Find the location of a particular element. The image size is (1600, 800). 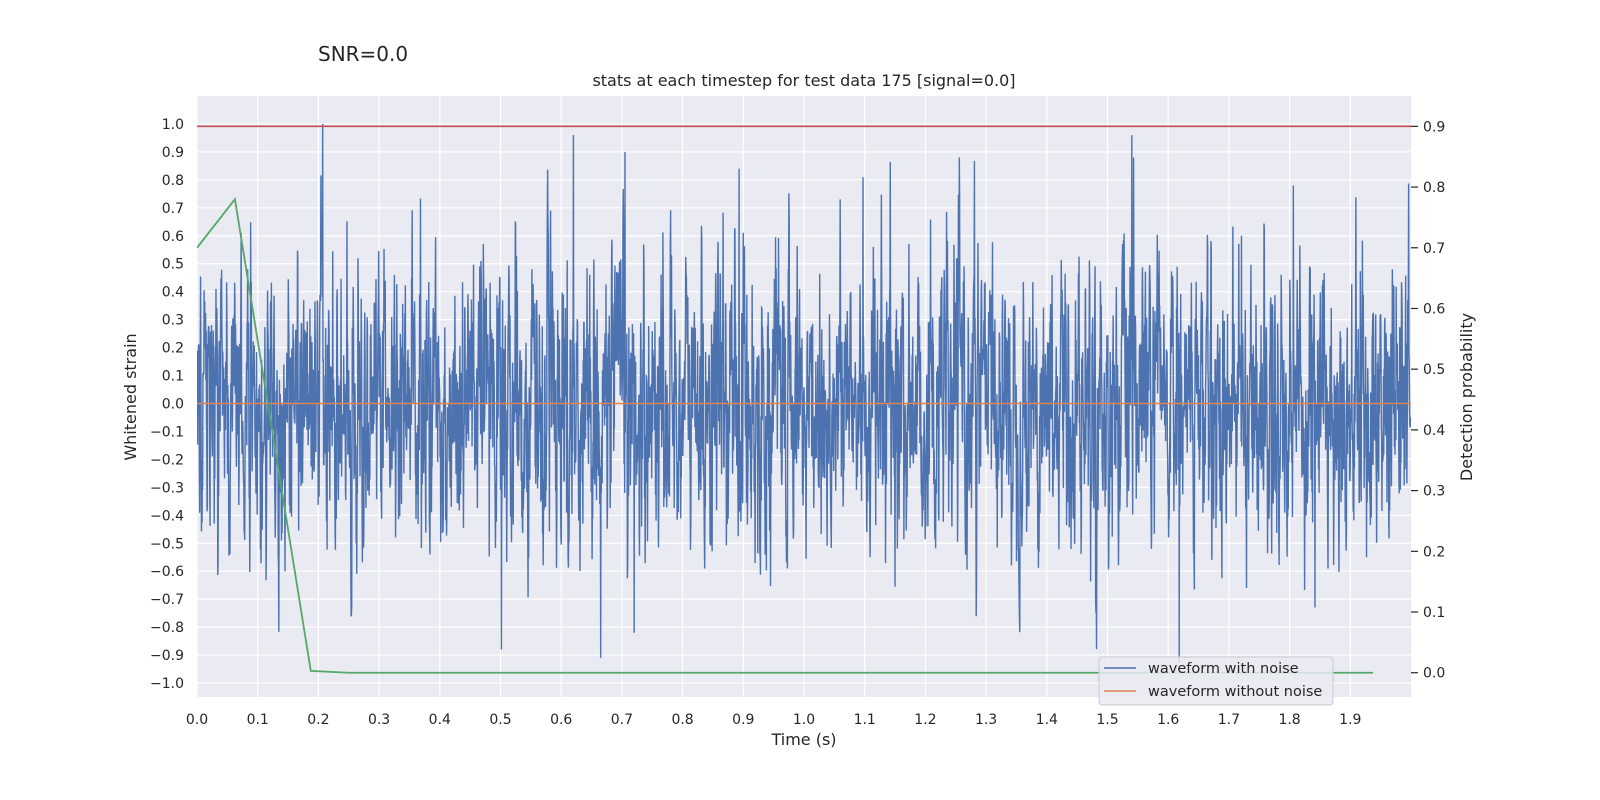

y-tick-label: −0.3 is located at coordinates (167, 488).